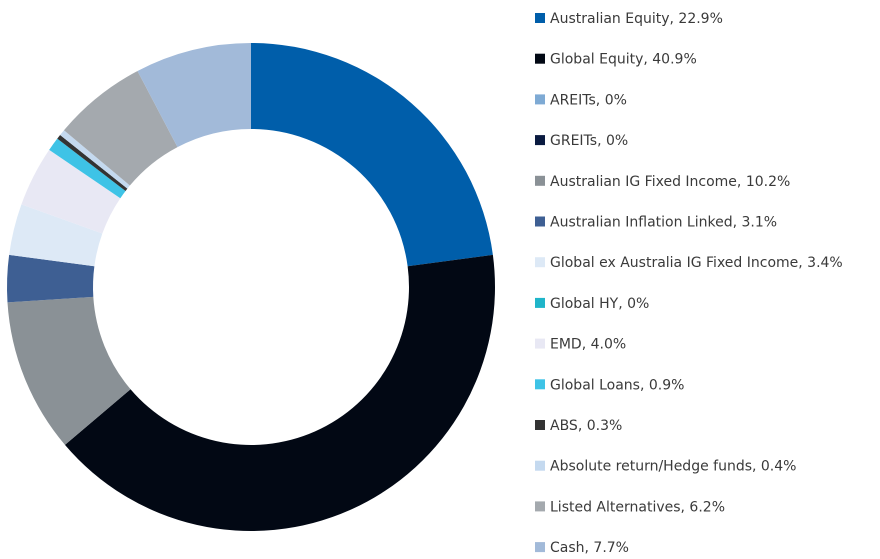  What do you see at coordinates (599, 304) in the screenshot?
I see `legend-label: Global HY, 0%` at bounding box center [599, 304].